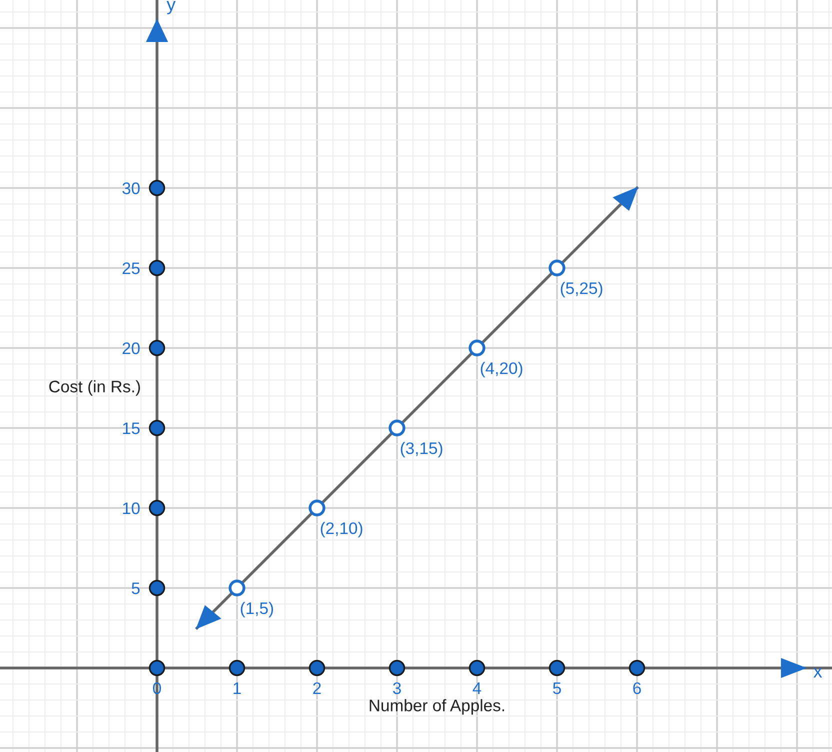  I want to click on annotation: (3,15), so click(421, 450).